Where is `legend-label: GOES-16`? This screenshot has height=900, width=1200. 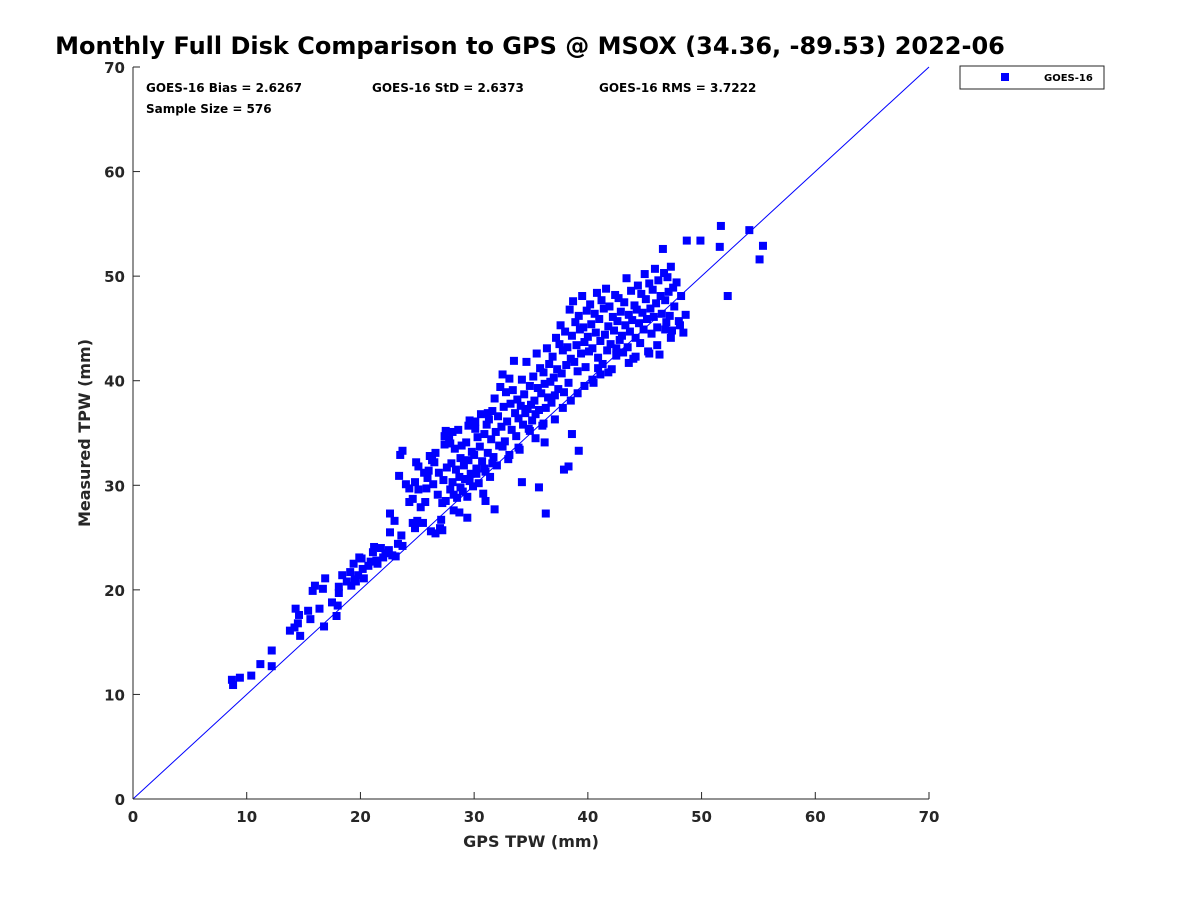 legend-label: GOES-16 is located at coordinates (1068, 78).